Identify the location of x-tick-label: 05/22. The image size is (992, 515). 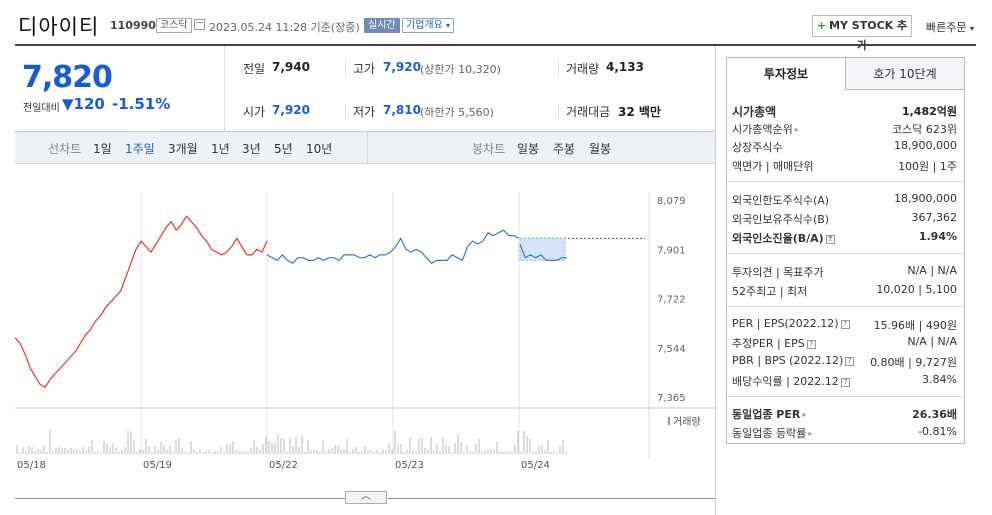
(283, 465).